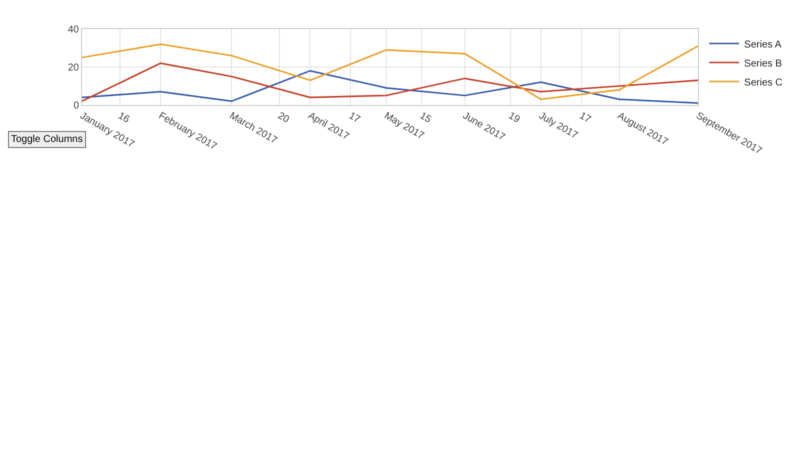  Describe the element at coordinates (74, 30) in the screenshot. I see `y-tick-label: 40` at that location.